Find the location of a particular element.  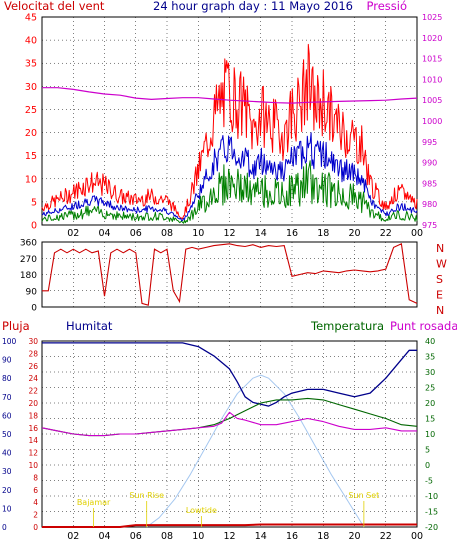

temperature-y-tick-label: 25 is located at coordinates (430, 388).